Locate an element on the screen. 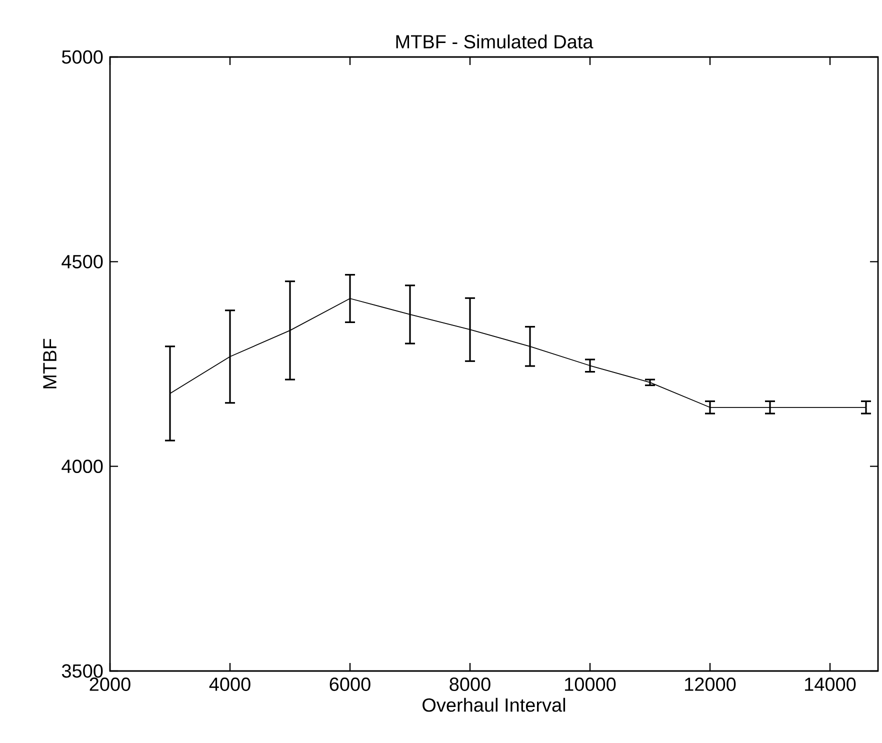 This screenshot has height=743, width=882. x-tick-label: 14000 is located at coordinates (830, 684).